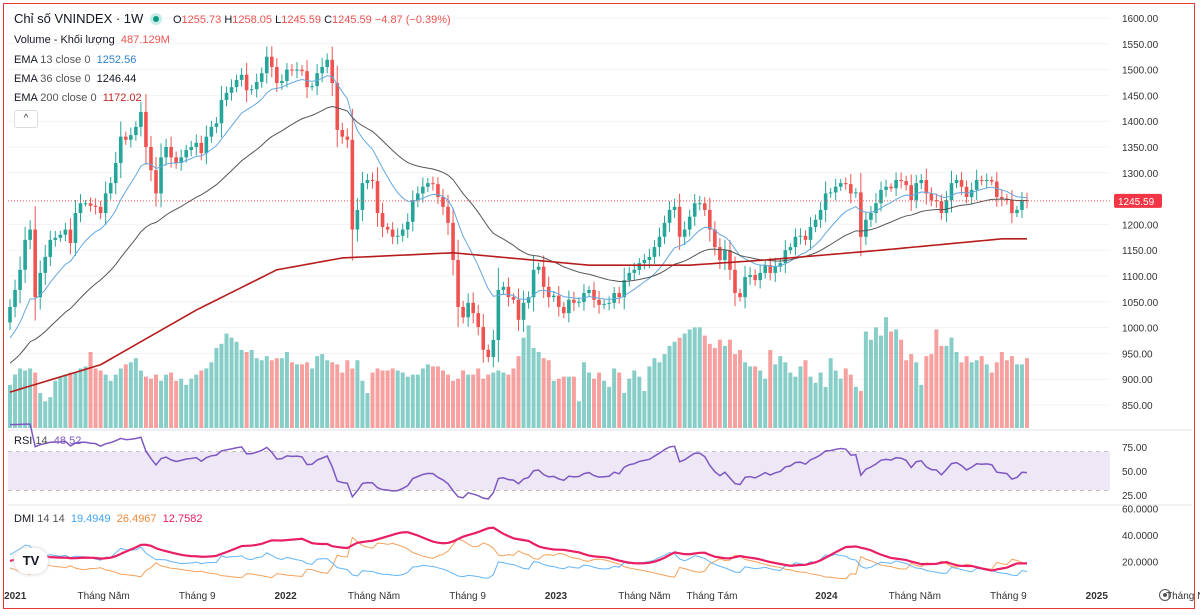 The image size is (1200, 615). Describe the element at coordinates (31, 561) in the screenshot. I see `tradingview-logo: TV` at that location.